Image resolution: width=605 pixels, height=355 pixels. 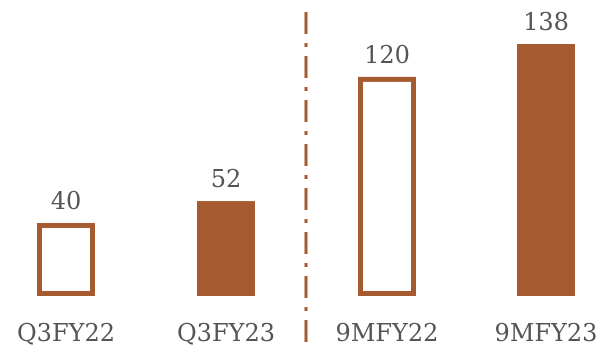 I want to click on bar-9mfy23, so click(x=546, y=170).